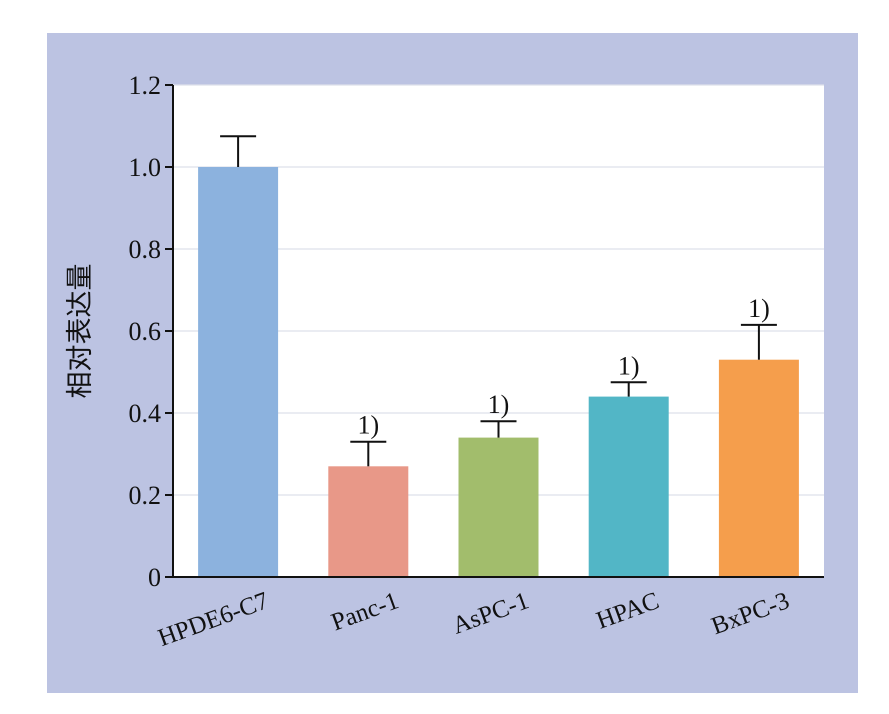 This screenshot has height=714, width=889. Describe the element at coordinates (628, 610) in the screenshot. I see `x-tick-label: HPAC` at that location.